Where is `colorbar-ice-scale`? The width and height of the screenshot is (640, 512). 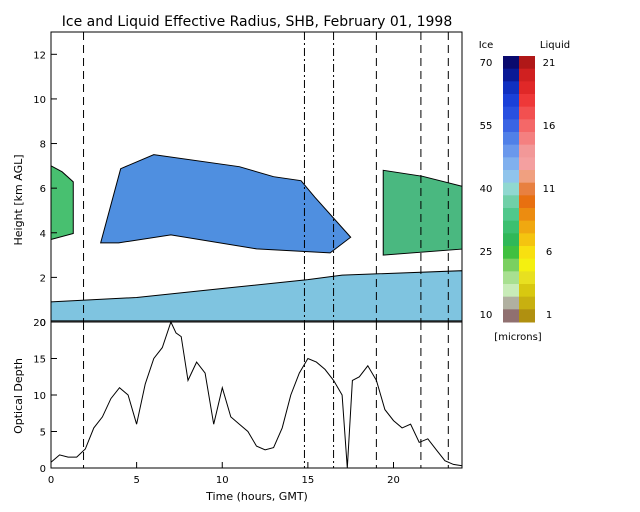
colorbar-ice-scale is located at coordinates (511, 189).